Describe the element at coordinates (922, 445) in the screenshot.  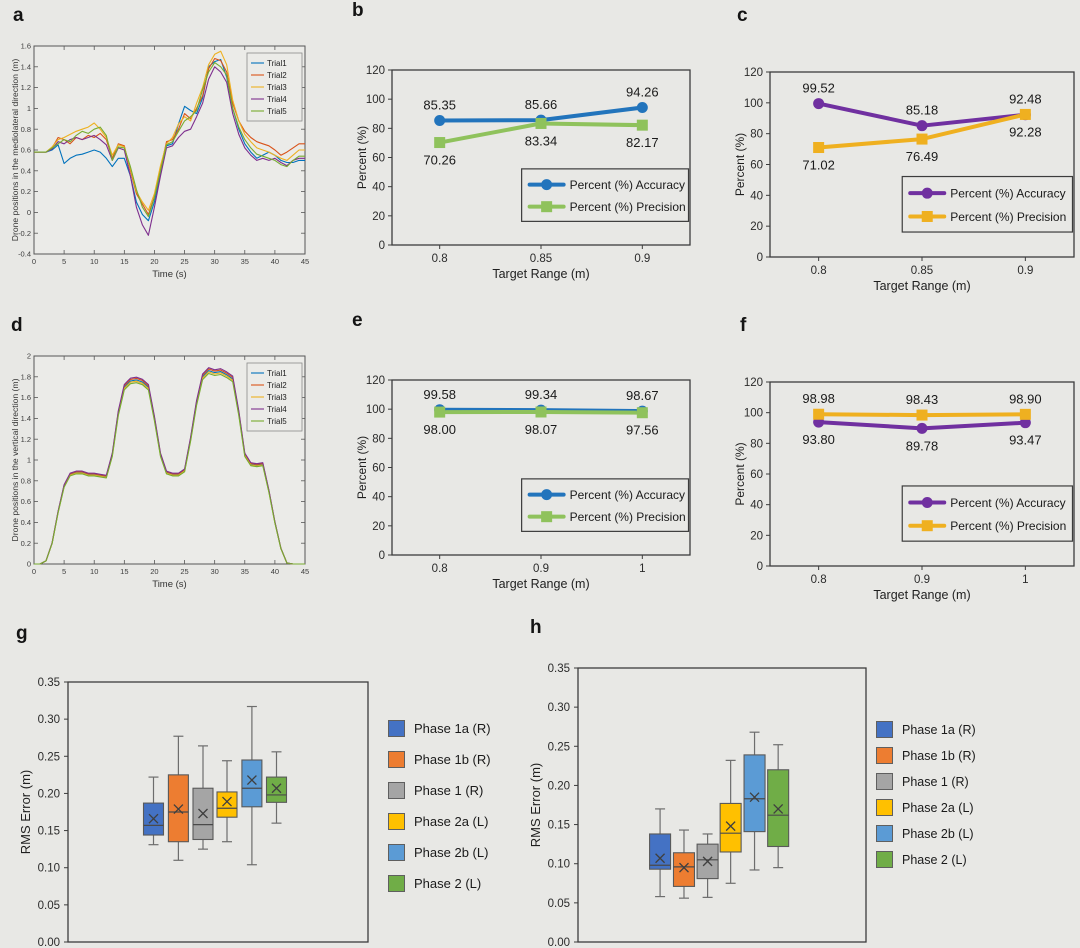
I see `svg-text: 89.78` at that location.